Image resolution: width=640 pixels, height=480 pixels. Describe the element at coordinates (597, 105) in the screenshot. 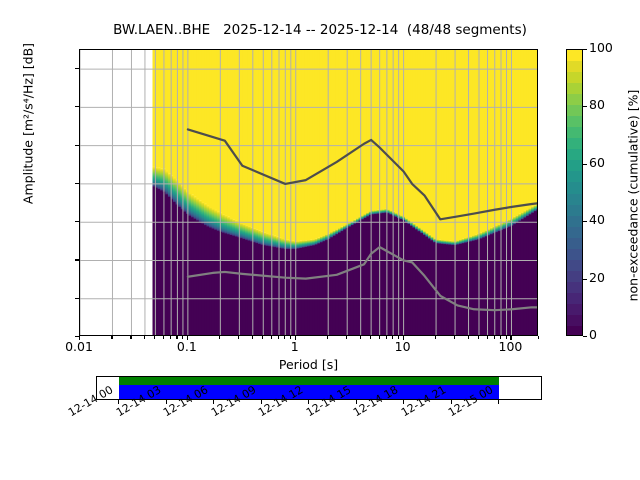

I see `colorbar-tick-label: 80` at that location.